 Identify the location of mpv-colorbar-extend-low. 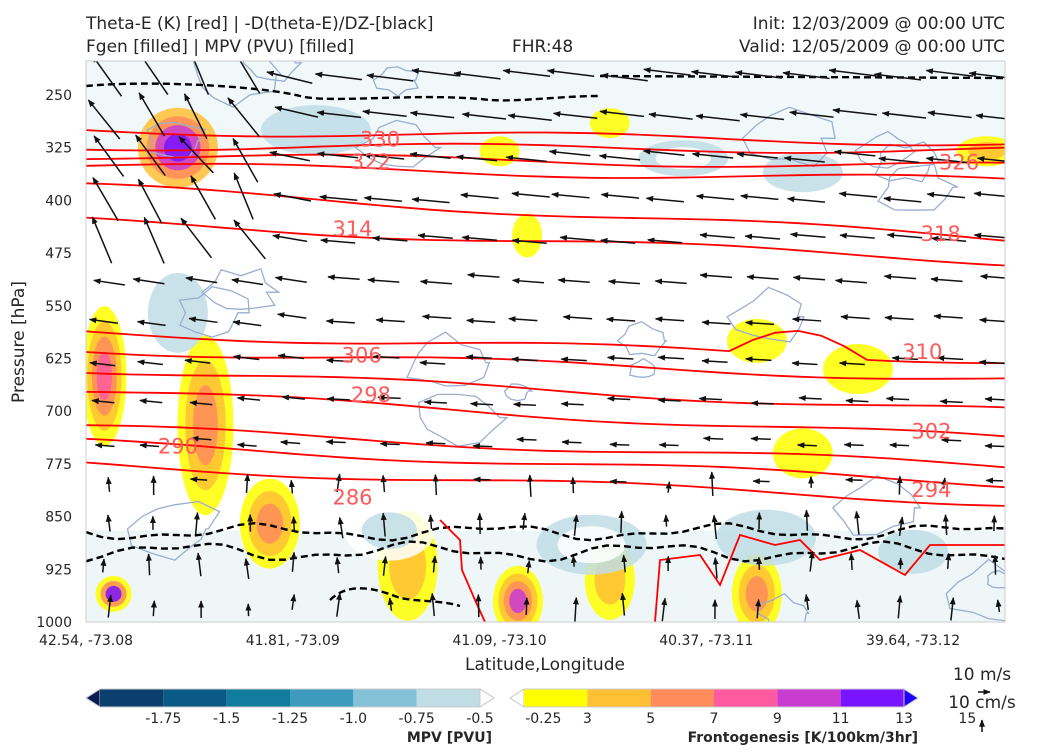
(93, 698).